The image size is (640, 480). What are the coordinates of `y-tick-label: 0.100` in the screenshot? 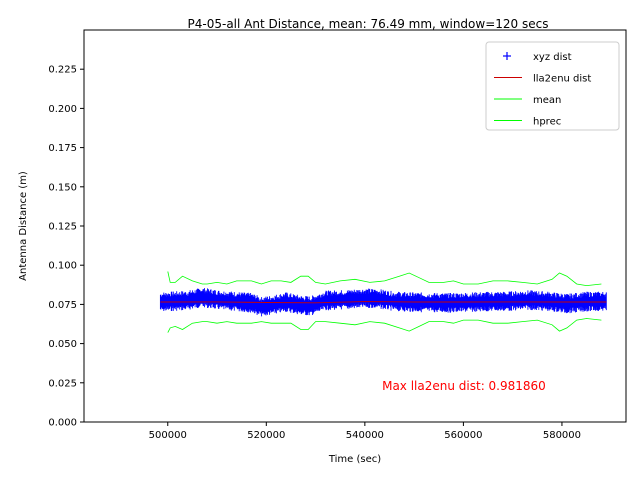 It's located at (62, 266).